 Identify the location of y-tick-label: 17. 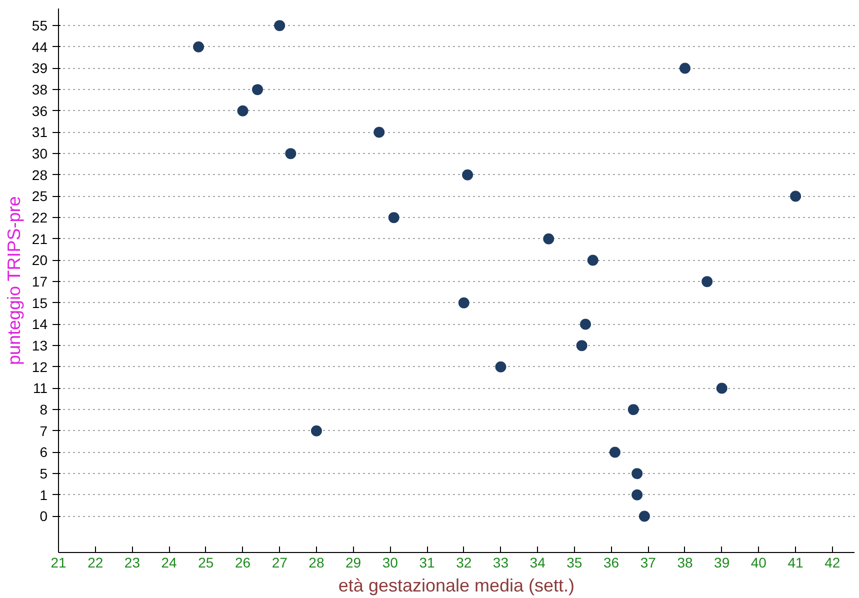
(40, 282).